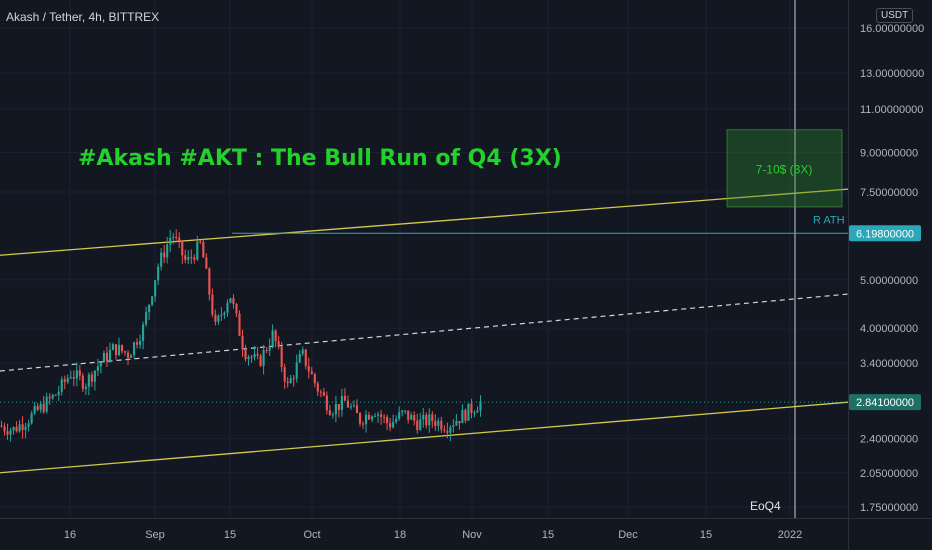 Image resolution: width=932 pixels, height=550 pixels. What do you see at coordinates (472, 535) in the screenshot?
I see `time-tick-label: Nov` at bounding box center [472, 535].